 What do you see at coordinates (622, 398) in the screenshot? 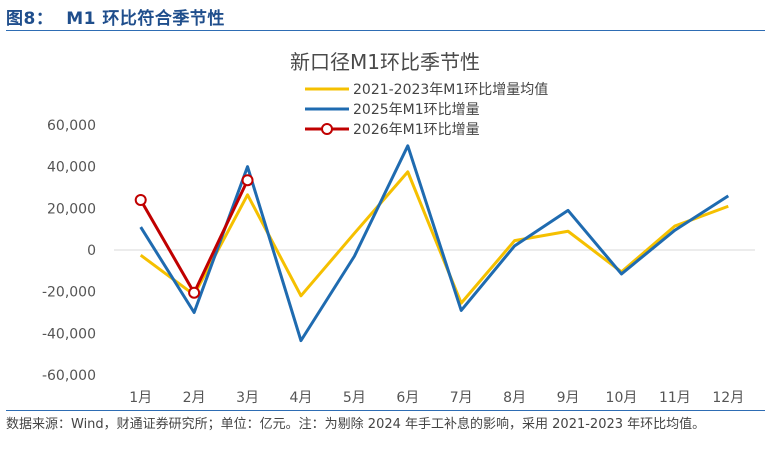
I see `x-tick-label: 10月` at bounding box center [622, 398].